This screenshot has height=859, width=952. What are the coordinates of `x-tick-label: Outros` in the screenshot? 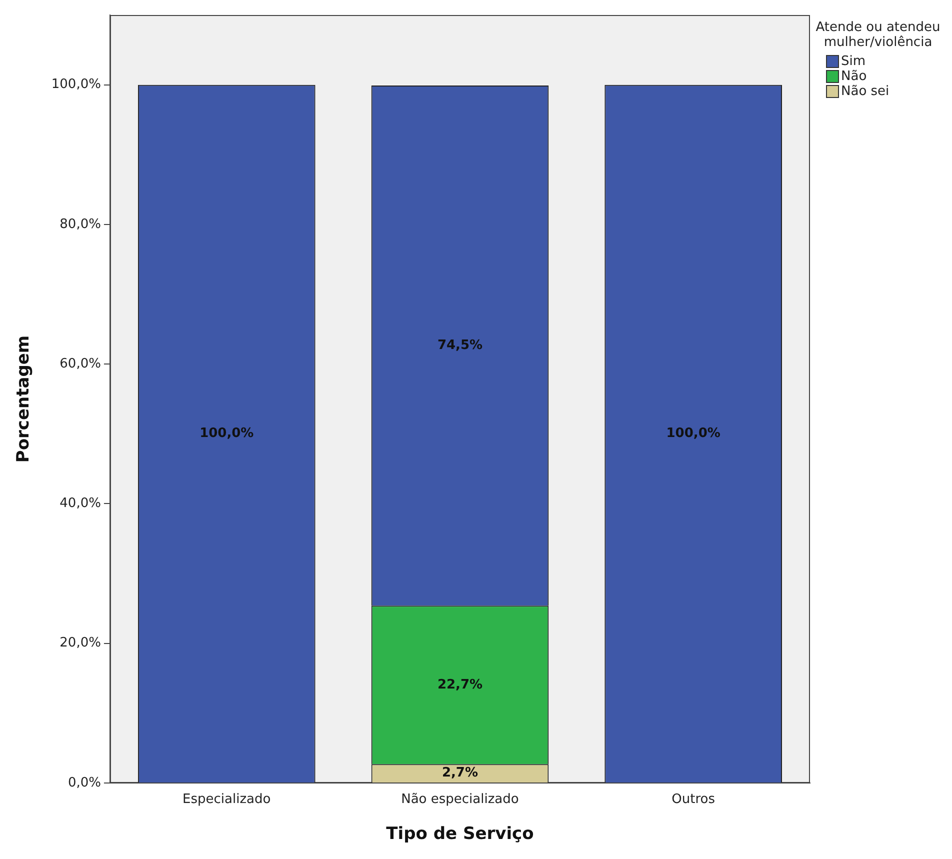 It's located at (694, 800).